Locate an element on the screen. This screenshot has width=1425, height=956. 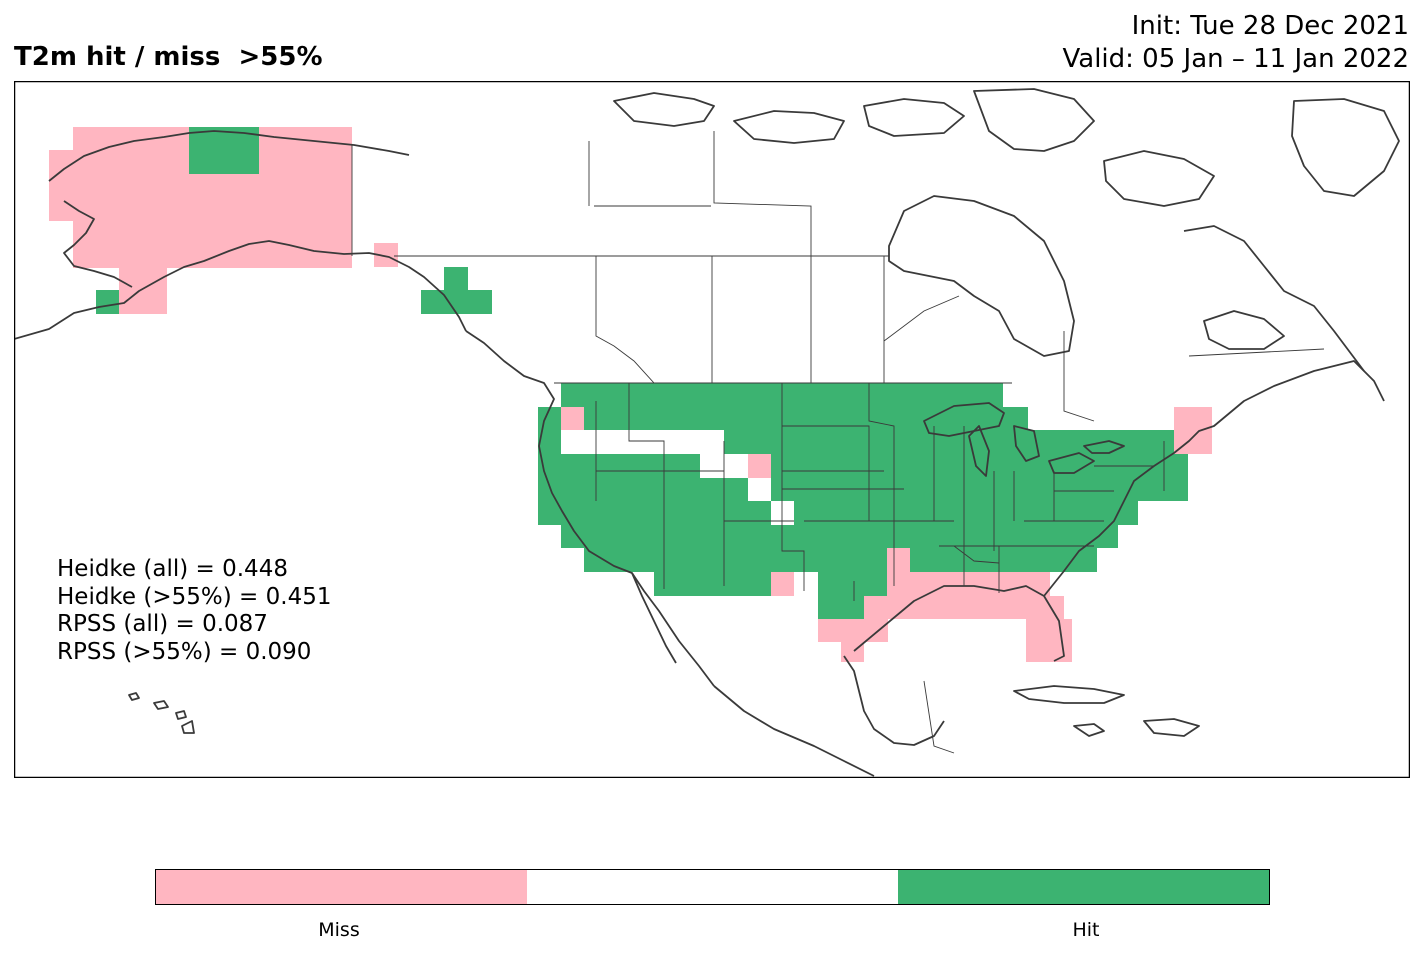
colorbar-label-miss: Miss is located at coordinates (339, 930).